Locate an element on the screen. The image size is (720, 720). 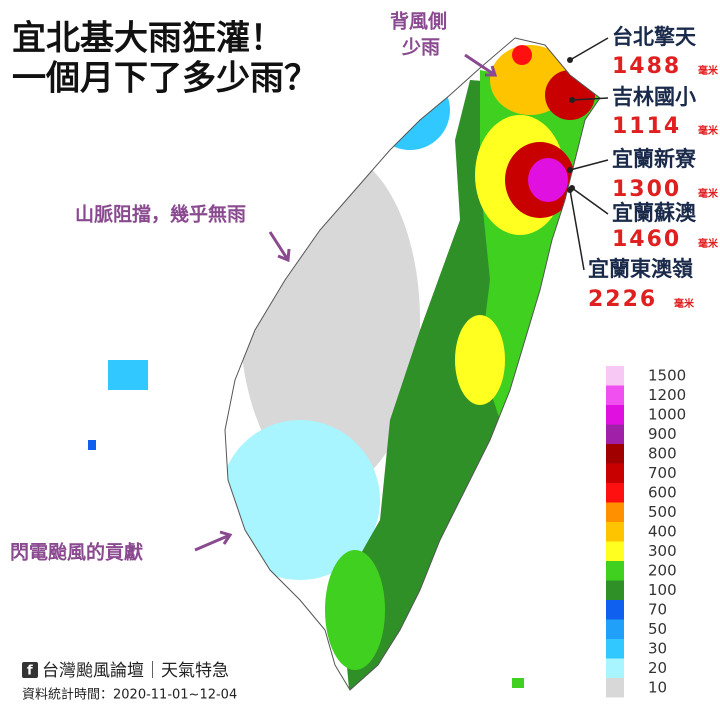
station-value: 1488 is located at coordinates (646, 66).